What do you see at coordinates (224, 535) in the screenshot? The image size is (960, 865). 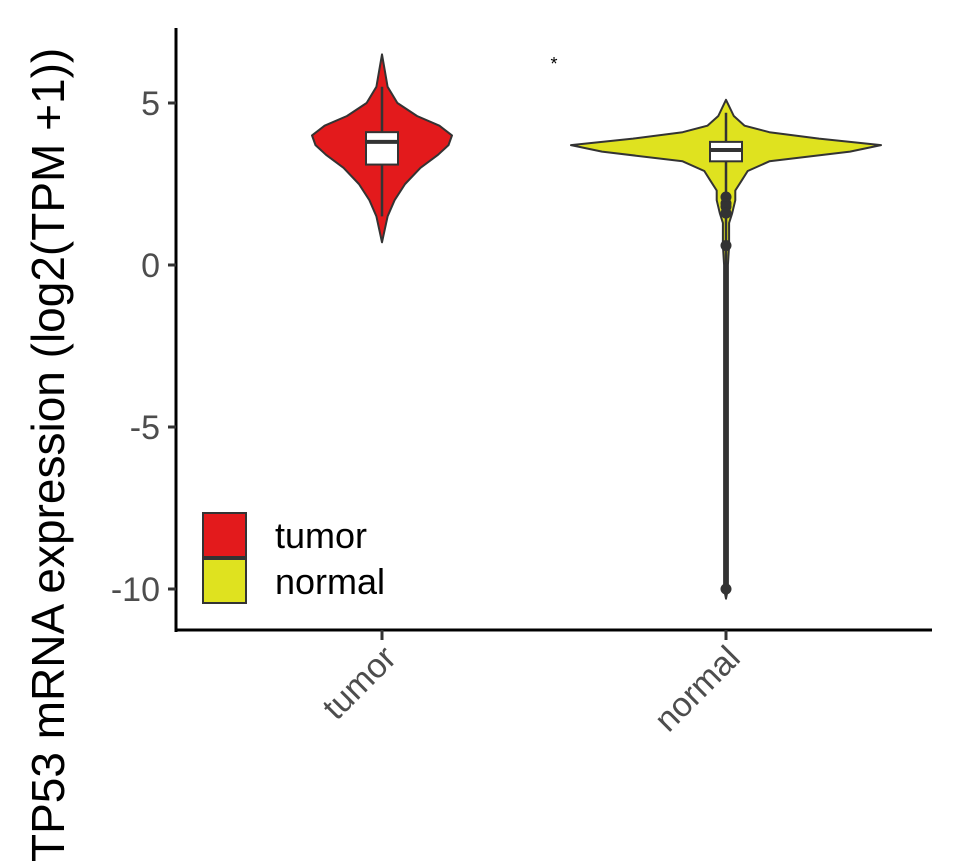 I see `legend-key-tumor` at bounding box center [224, 535].